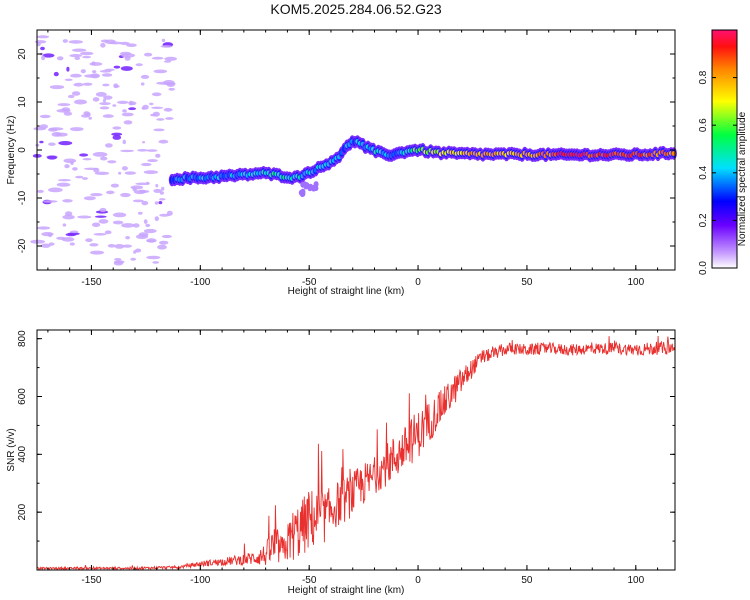  I want to click on snr-x-axis-label: Height of straight line (km), so click(346, 590).